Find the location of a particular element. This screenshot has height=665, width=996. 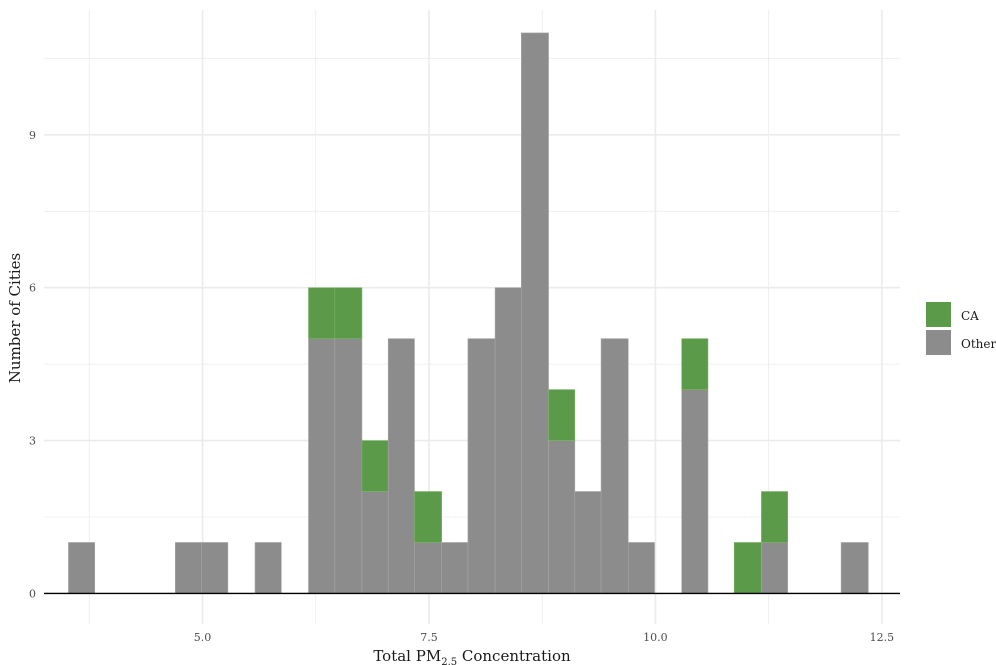

y-axis-title: Number of Cities is located at coordinates (15, 318).